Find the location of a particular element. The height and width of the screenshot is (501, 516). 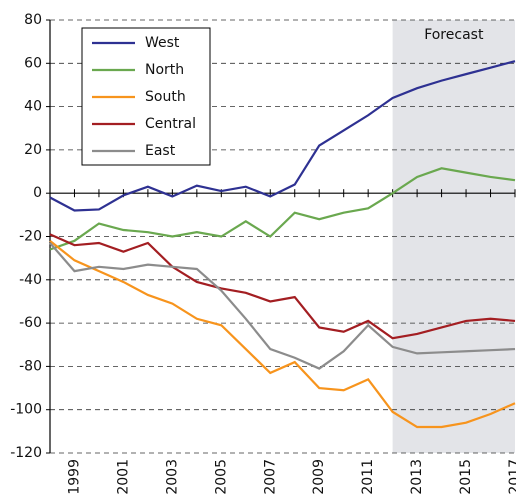

x-tick-label: 2005 is located at coordinates (221, 477).